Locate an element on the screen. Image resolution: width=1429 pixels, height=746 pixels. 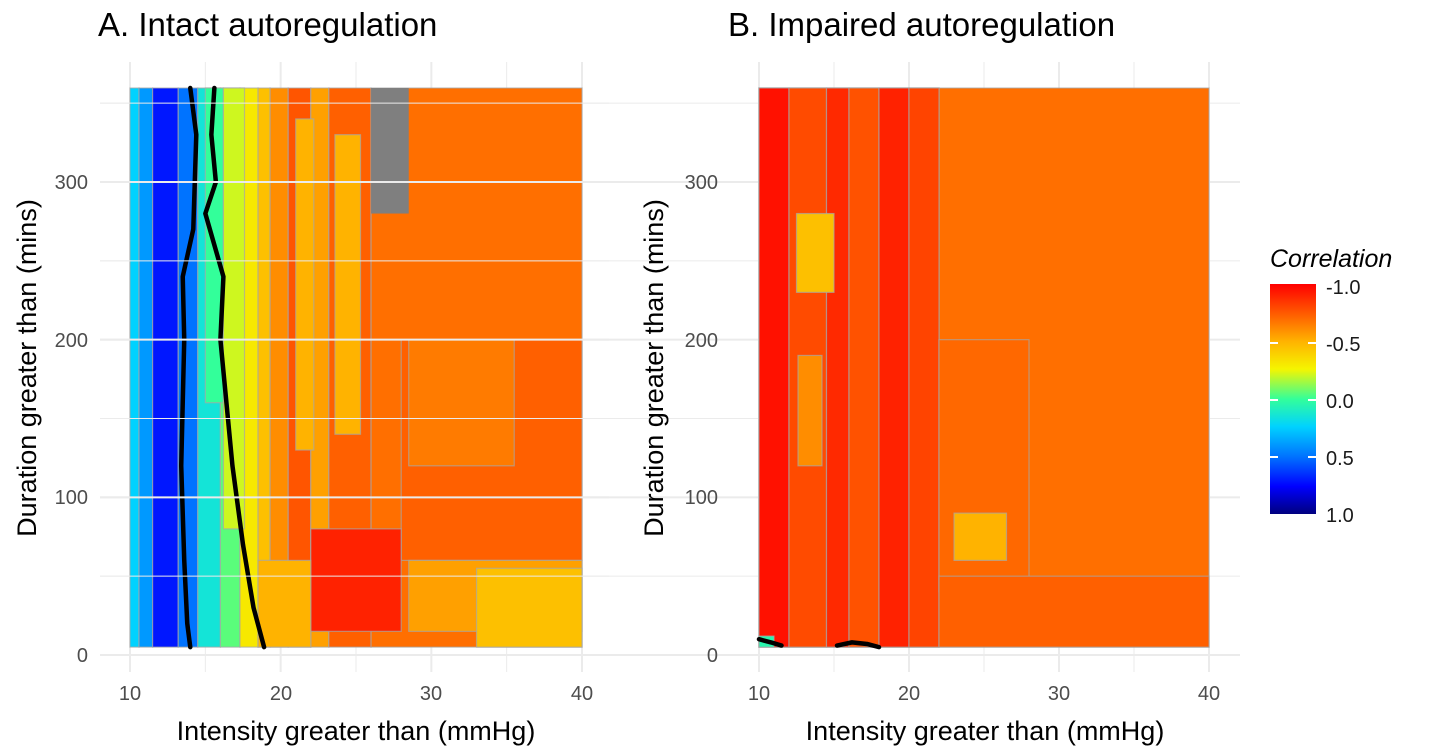
panel-b-y-tick-100: 100 is located at coordinates (701, 498).